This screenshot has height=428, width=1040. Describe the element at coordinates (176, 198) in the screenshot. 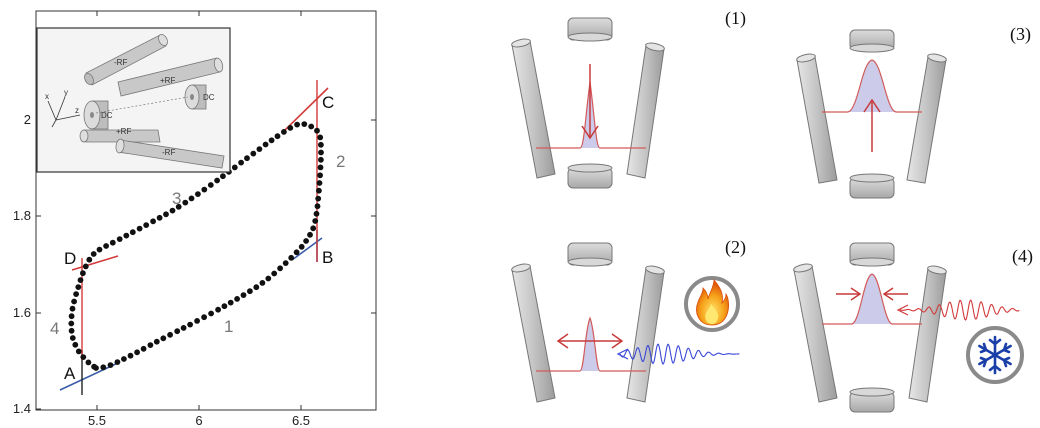

I see `stroke-label-3: 3` at that location.